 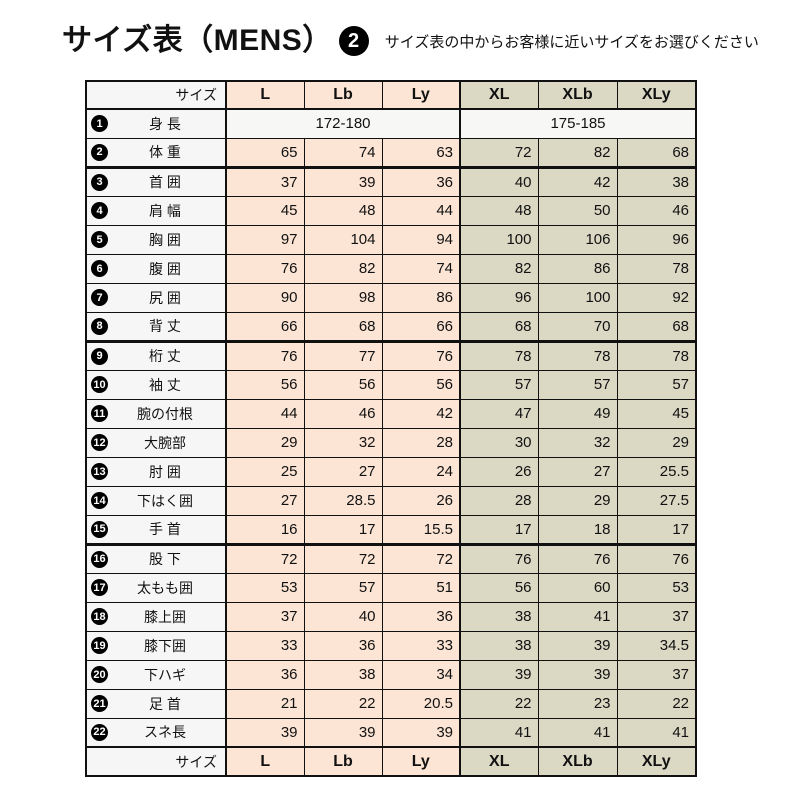 What do you see at coordinates (265, 732) in the screenshot?
I see `value-cell-l: 39` at bounding box center [265, 732].